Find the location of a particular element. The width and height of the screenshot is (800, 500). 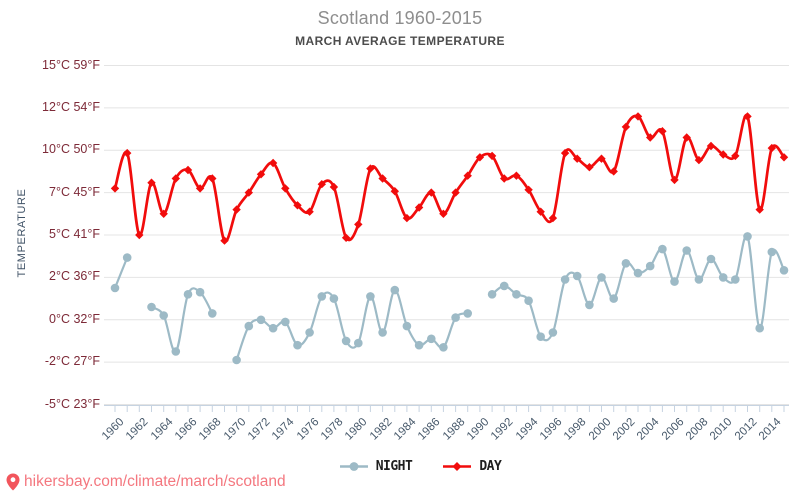

y-tick-label: -5°C 23°F is located at coordinates (72, 403).